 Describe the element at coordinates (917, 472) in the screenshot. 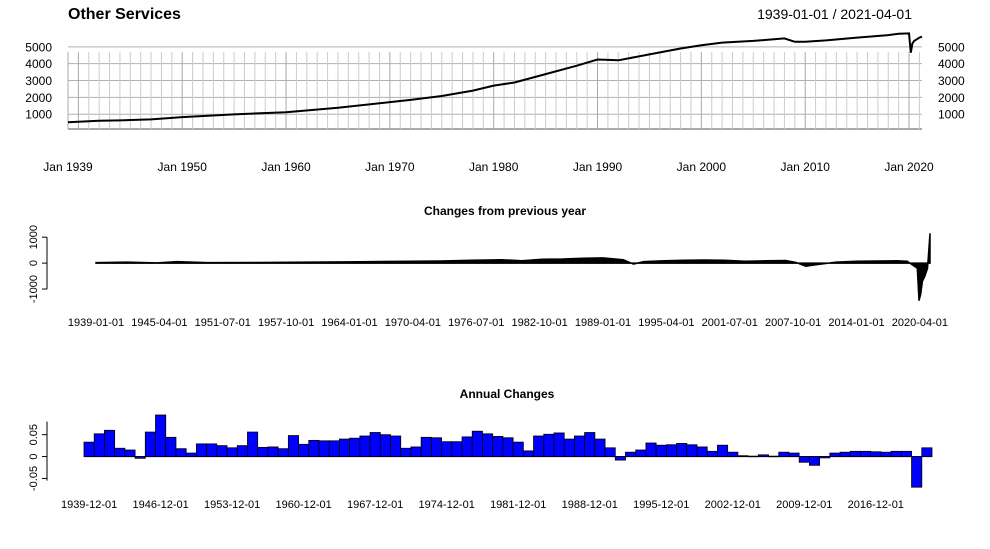

I see `panel3-bar-2020` at that location.